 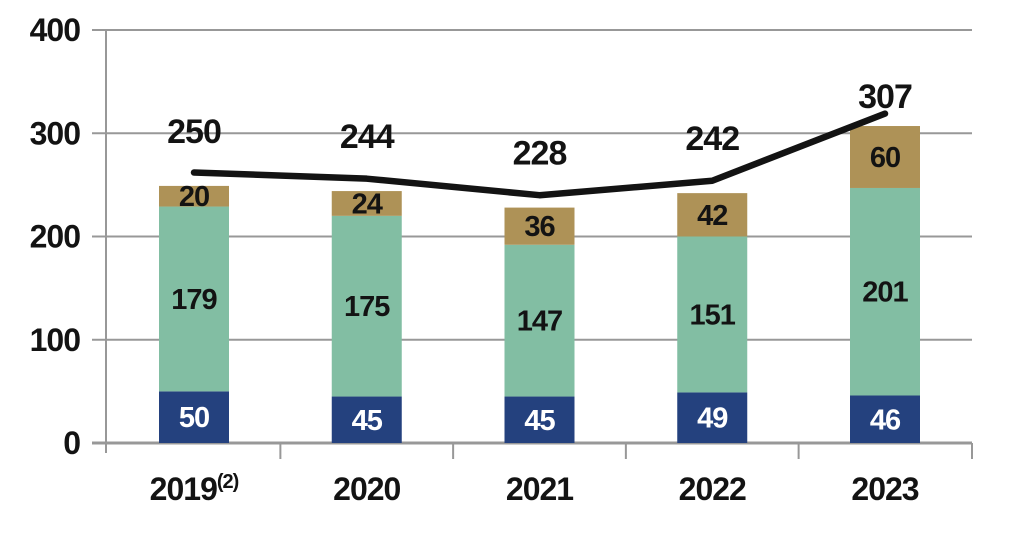 I want to click on total-label-2019: 250, so click(x=194, y=132).